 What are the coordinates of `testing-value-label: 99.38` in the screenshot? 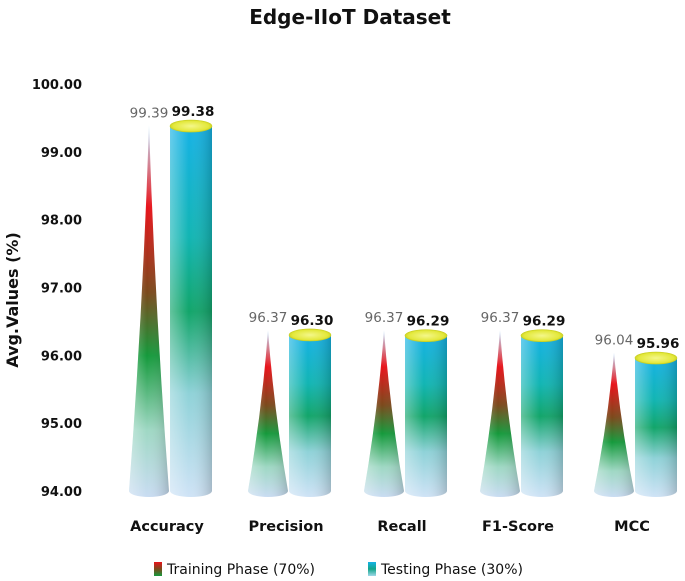 It's located at (193, 112).